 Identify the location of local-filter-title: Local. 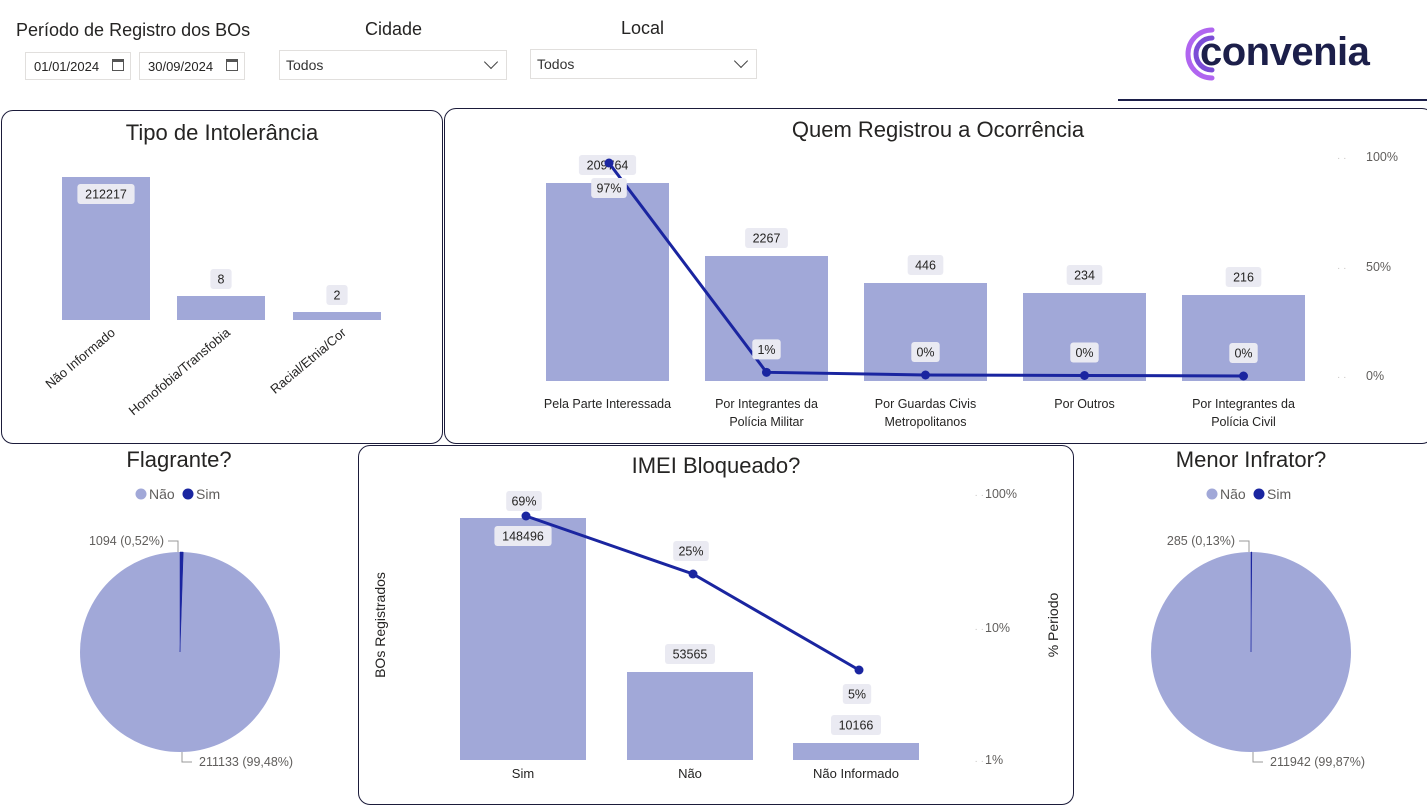
(643, 28).